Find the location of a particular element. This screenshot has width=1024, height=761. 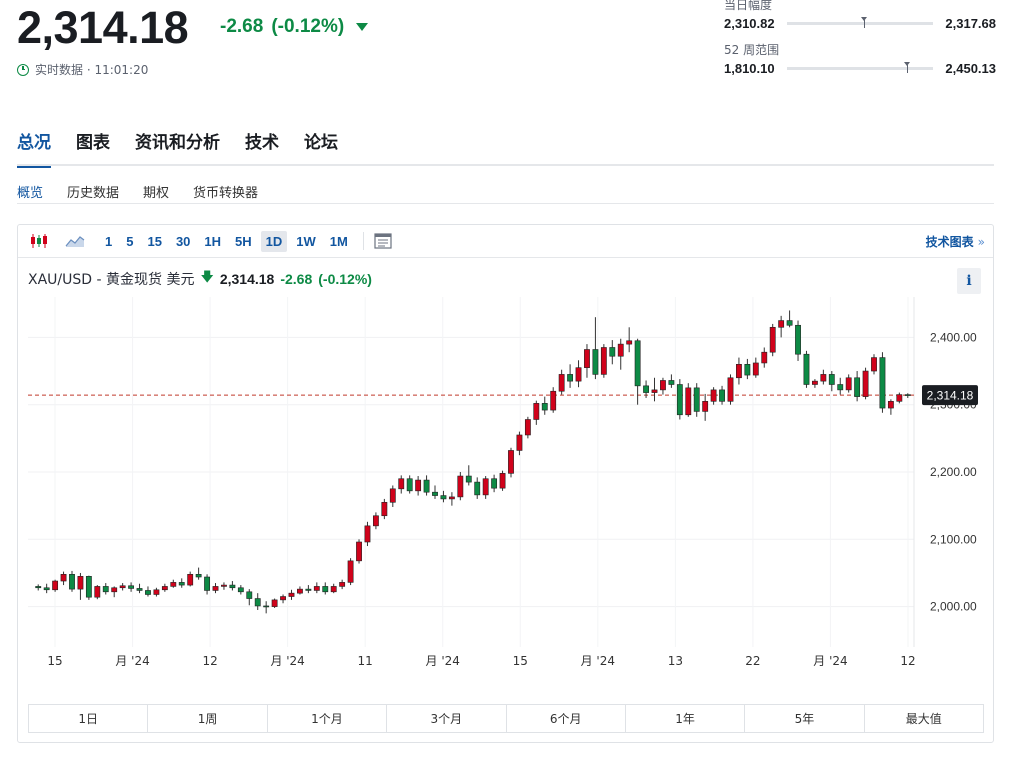

main-tabs: 总况 图表 资讯和分析 技术 论坛 is located at coordinates (177, 148).